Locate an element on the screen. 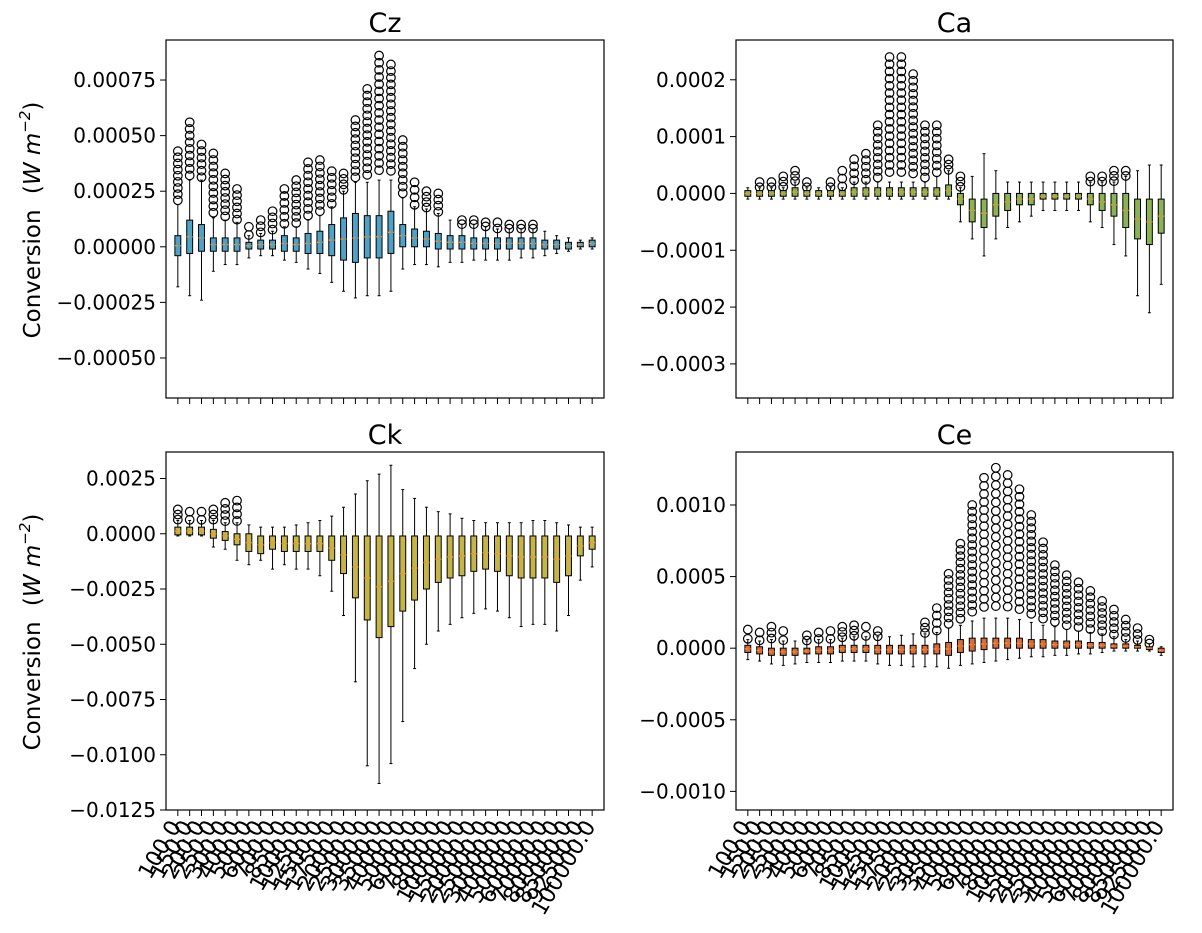  y-tick-label: 0.0010 is located at coordinates (691, 505).